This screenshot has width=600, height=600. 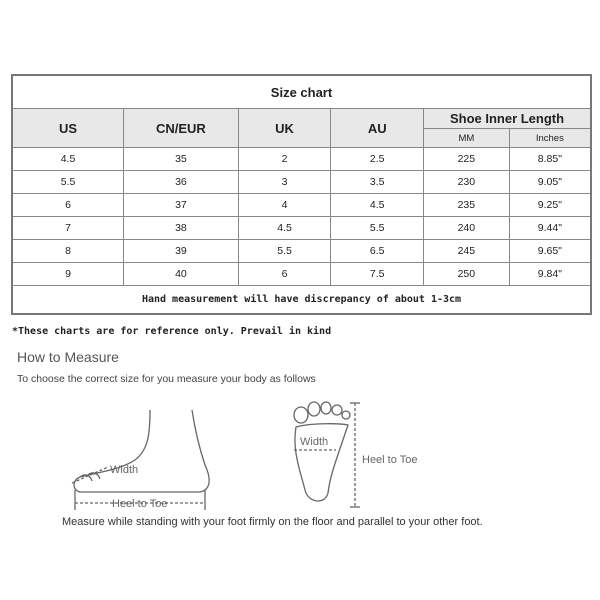 I want to click on header-au: AU, so click(x=377, y=128).